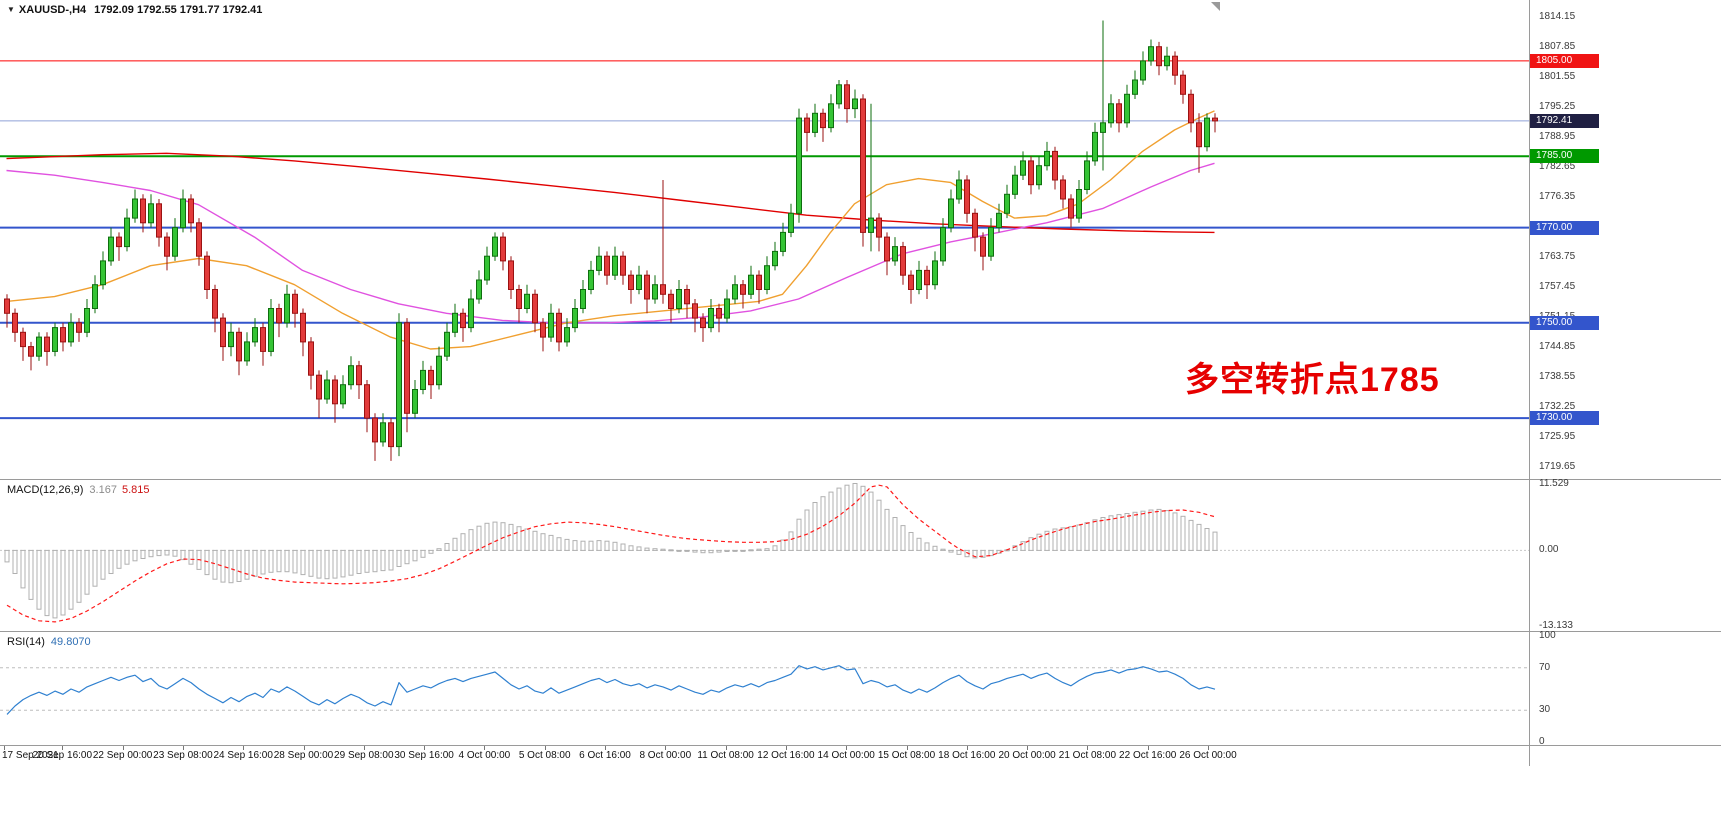 This screenshot has width=1721, height=838. What do you see at coordinates (967, 755) in the screenshot?
I see `time-label: 18 Oct 16:00` at bounding box center [967, 755].